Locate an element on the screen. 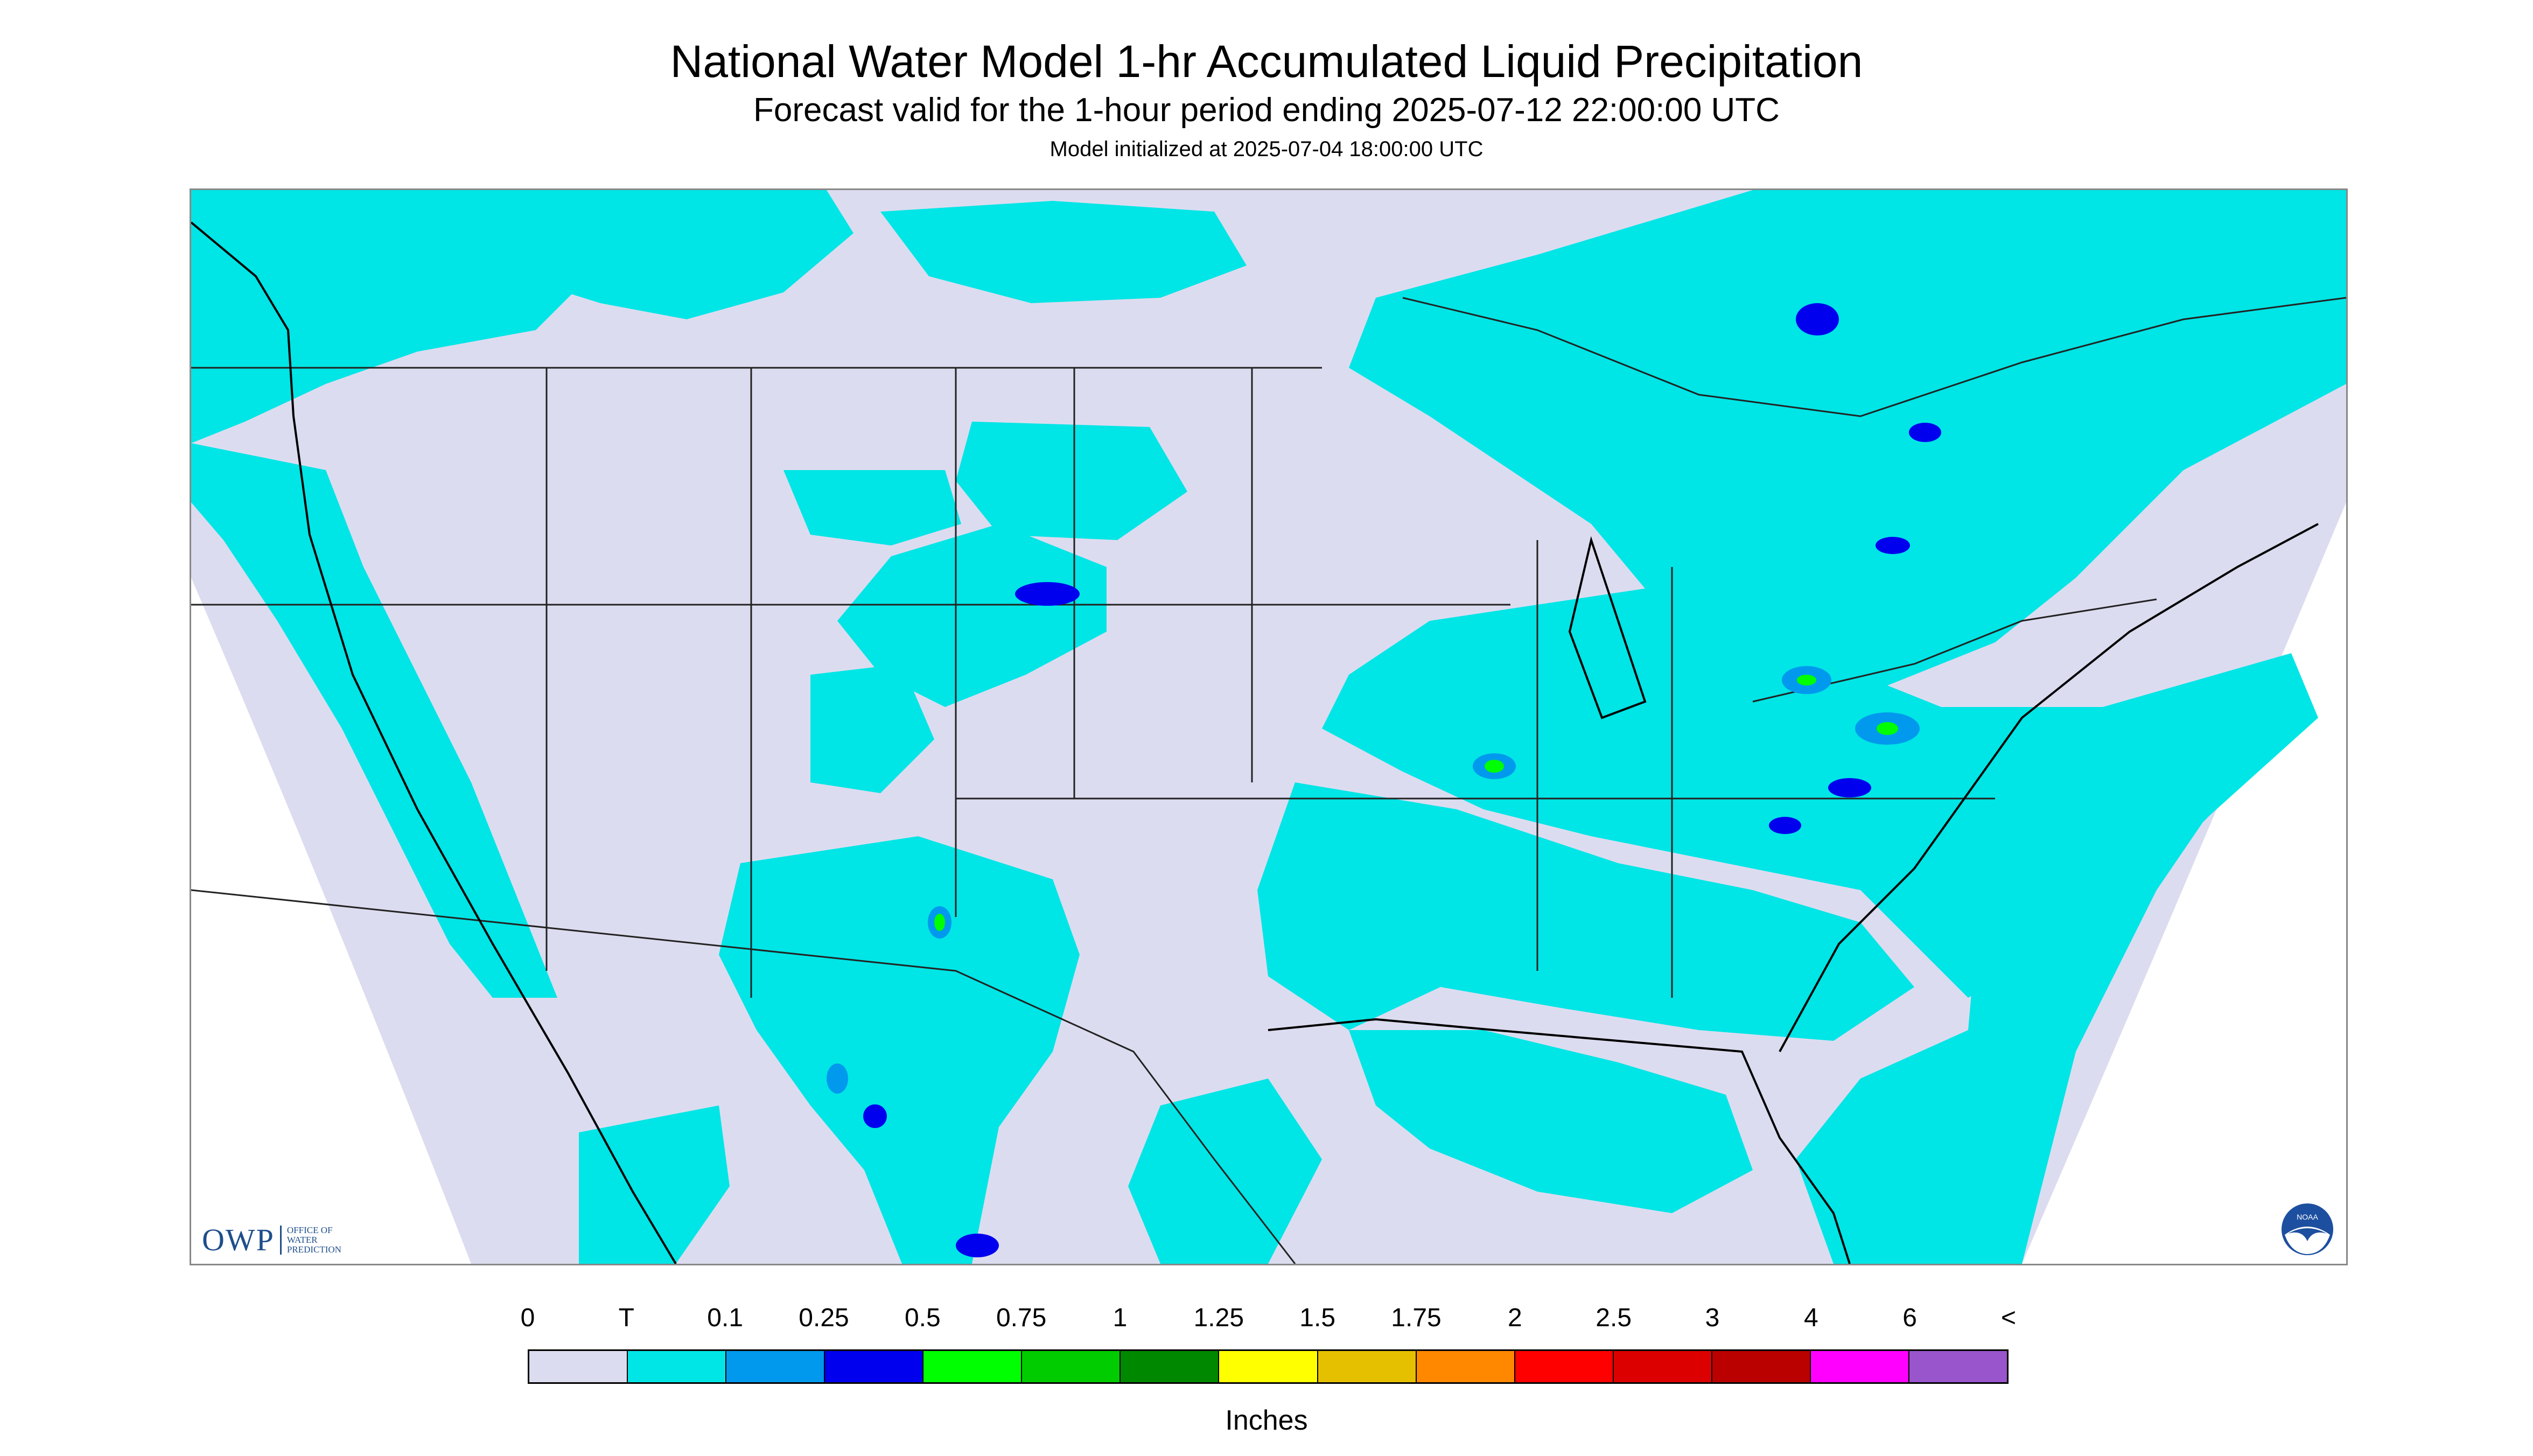  owp-line-2: WATER is located at coordinates (302, 1239).